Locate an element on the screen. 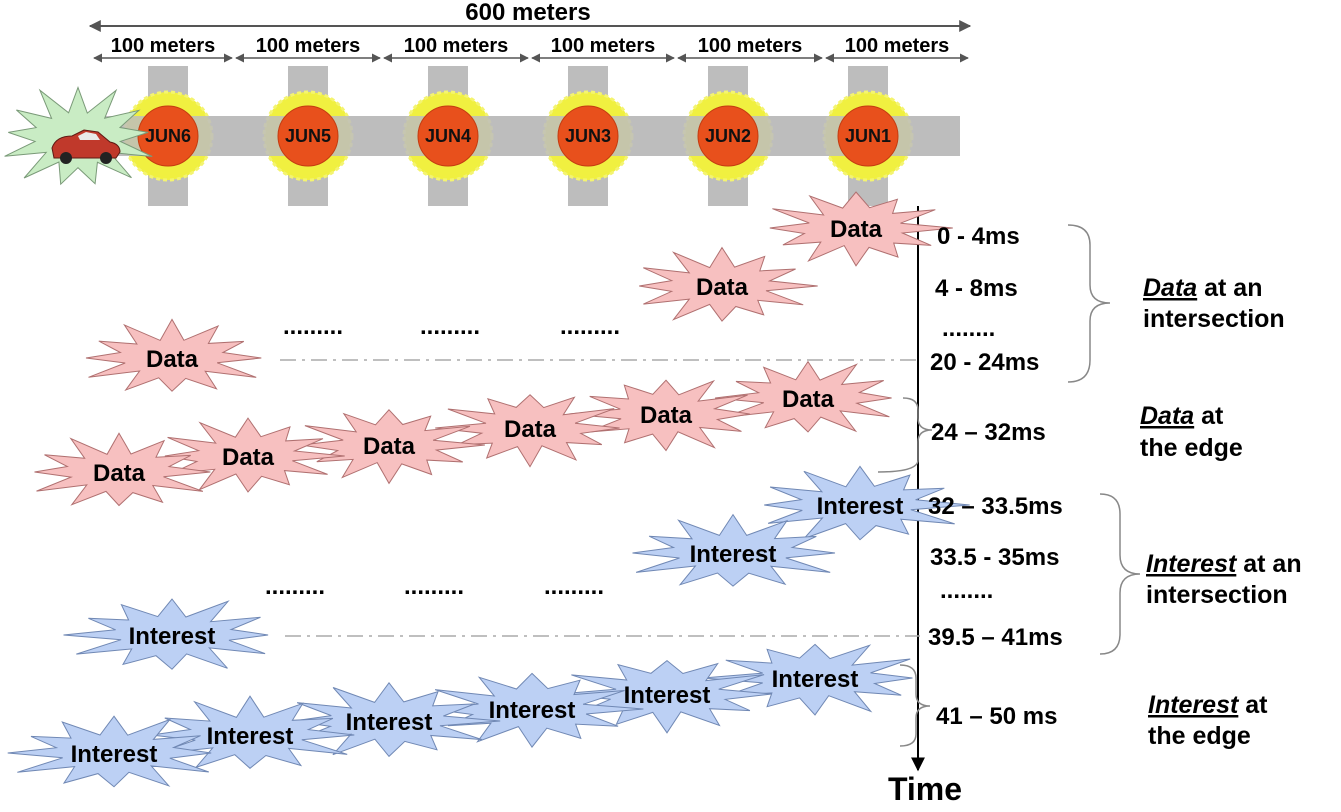 This screenshot has width=1341, height=812. svg-text: Data at is located at coordinates (1182, 416).